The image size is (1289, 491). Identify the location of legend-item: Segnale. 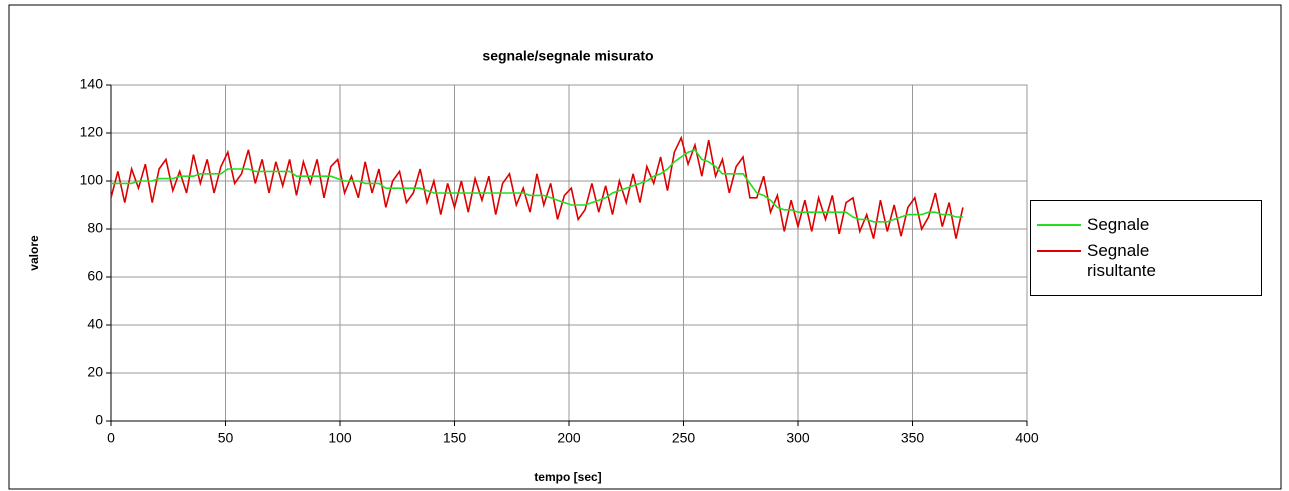
(1117, 225).